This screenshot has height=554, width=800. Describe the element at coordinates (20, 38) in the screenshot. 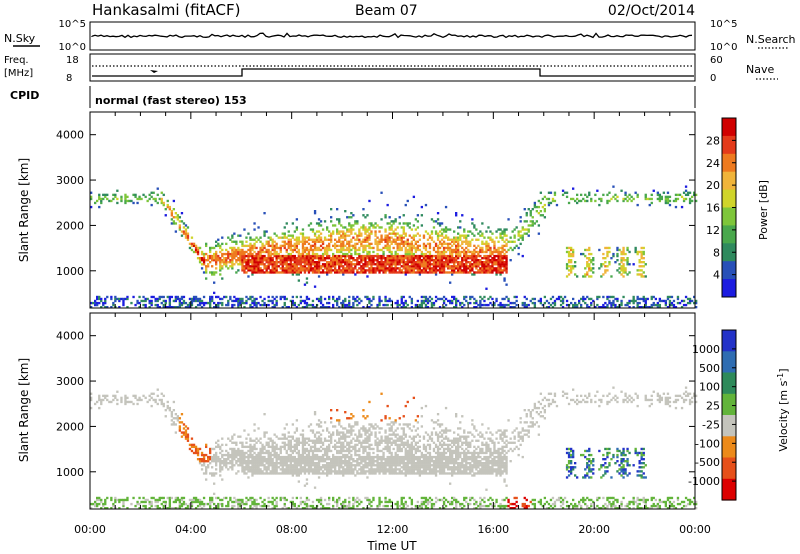

I see `nsky-label: N.Sky` at that location.